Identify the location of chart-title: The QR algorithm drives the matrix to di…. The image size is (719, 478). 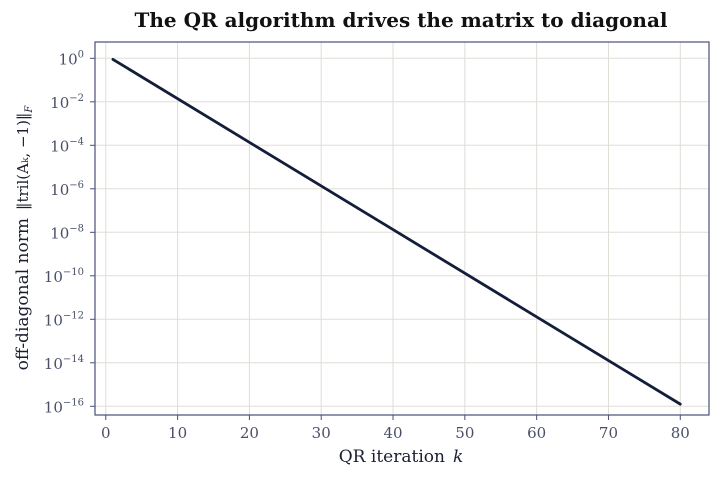
(400, 20).